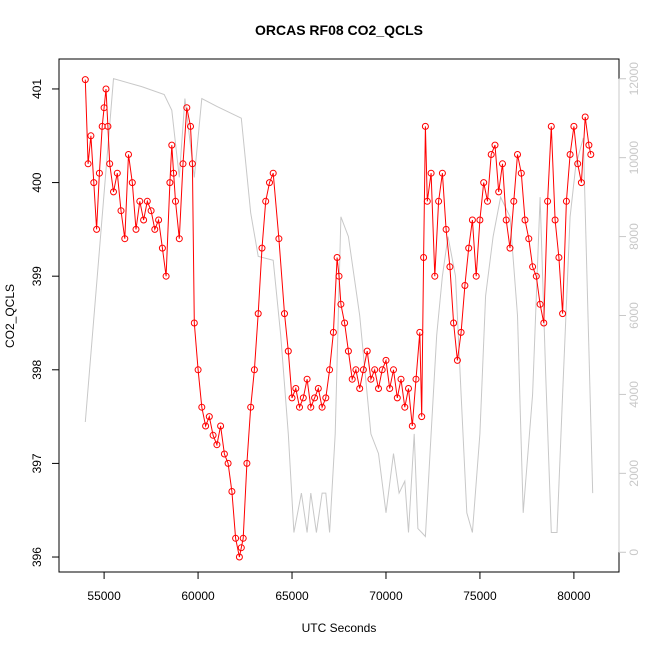  What do you see at coordinates (634, 473) in the screenshot?
I see `y2-tick-label: 2000` at bounding box center [634, 473].